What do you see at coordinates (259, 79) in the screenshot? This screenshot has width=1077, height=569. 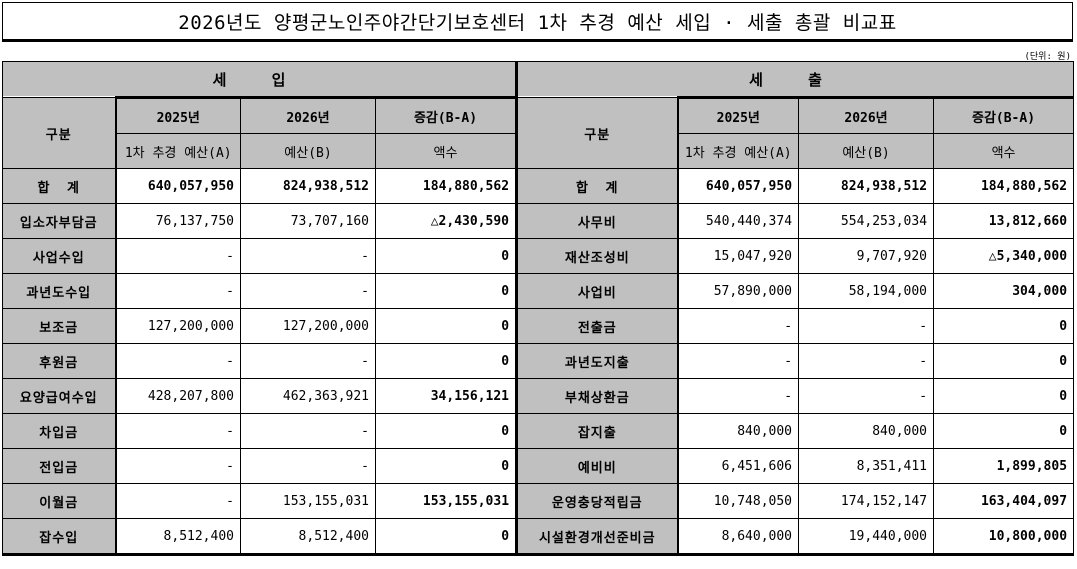 I see `revenue-section-header: 세 입` at bounding box center [259, 79].